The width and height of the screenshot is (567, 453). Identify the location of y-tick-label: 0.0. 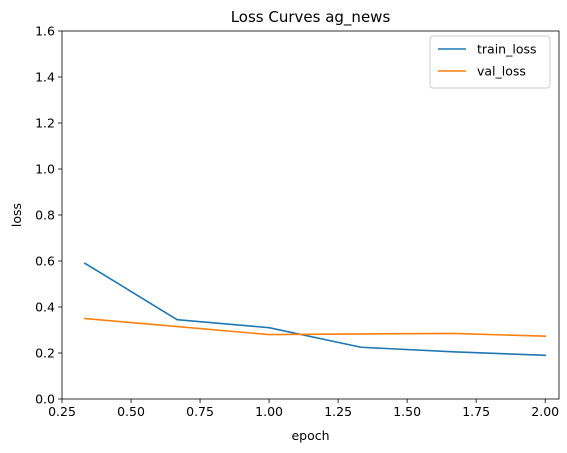
(45, 399).